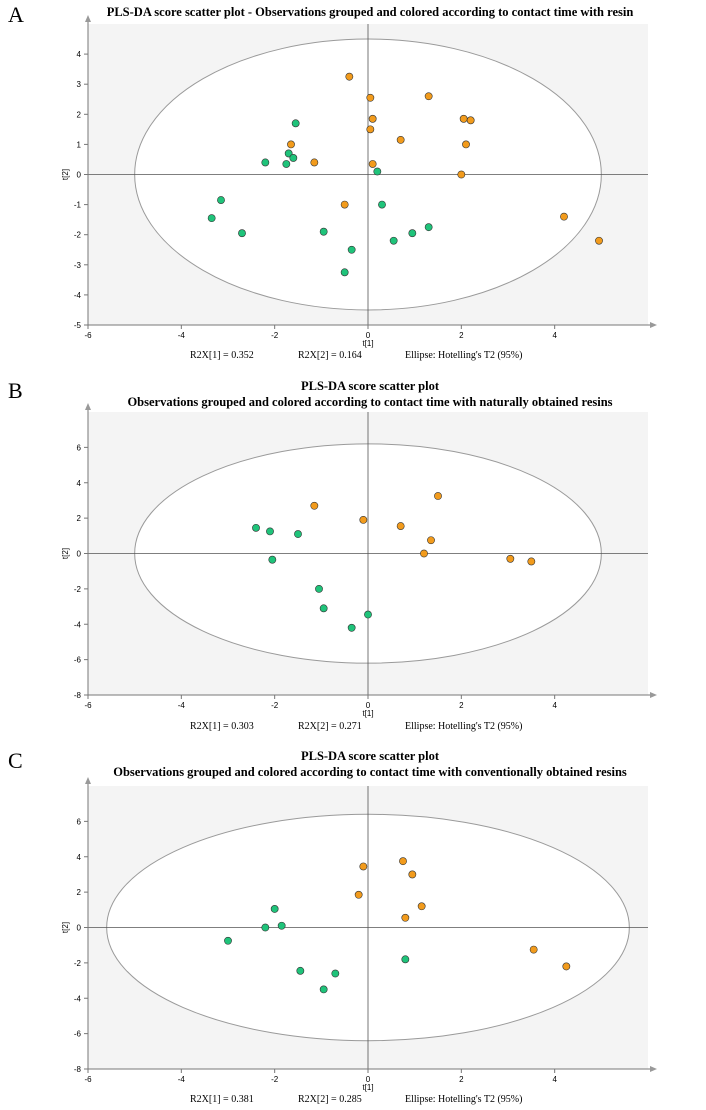 The height and width of the screenshot is (1110, 706). I want to click on title-line: PLS-DA score scatter plot, so click(370, 756).